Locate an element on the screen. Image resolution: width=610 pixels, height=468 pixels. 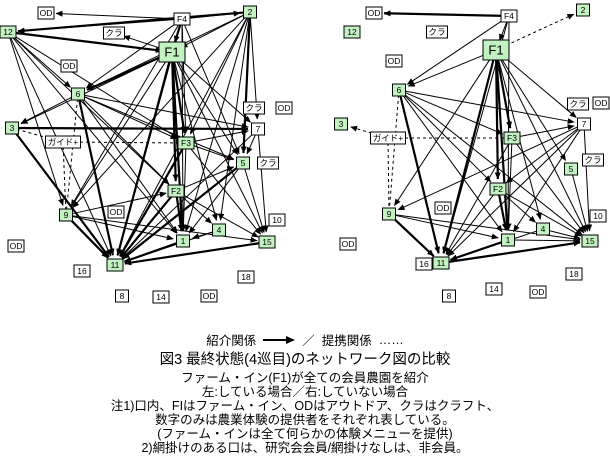
edge-n7-n11 is located at coordinates (514, 192).